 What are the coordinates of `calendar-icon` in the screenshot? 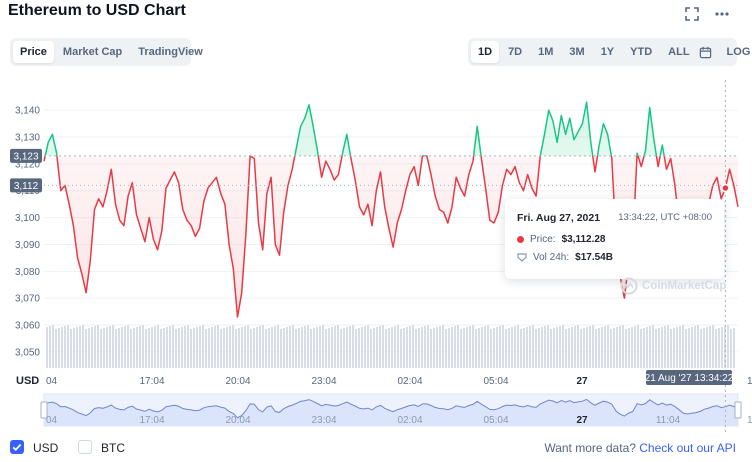 It's located at (705, 52).